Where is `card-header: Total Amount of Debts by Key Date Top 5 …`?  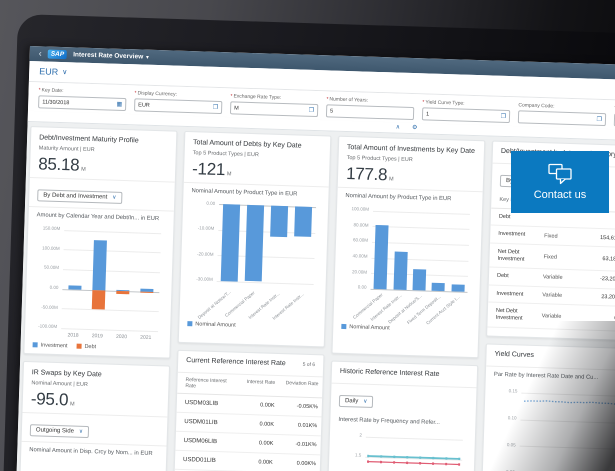 card-header: Total Amount of Debts by Key Date Top 5 … is located at coordinates (257, 159).